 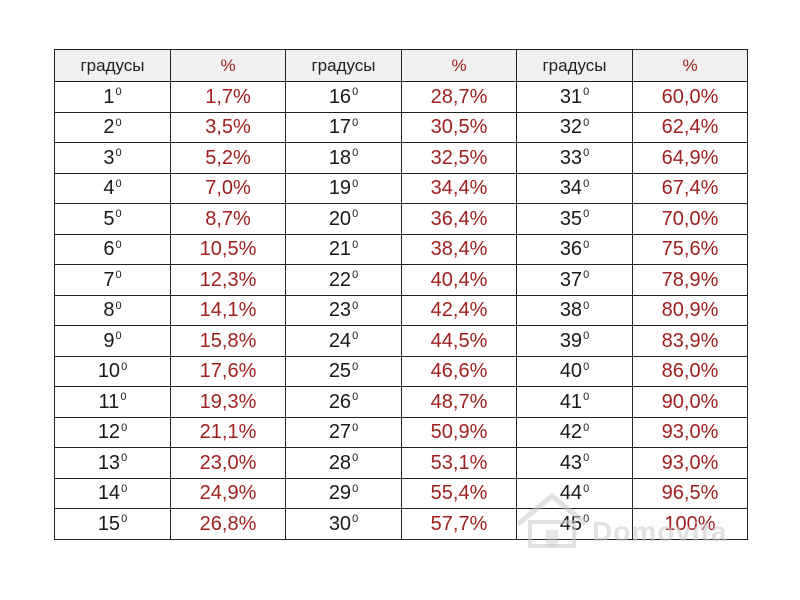 What do you see at coordinates (459, 463) in the screenshot?
I see `percent-cell: 53,1%` at bounding box center [459, 463].